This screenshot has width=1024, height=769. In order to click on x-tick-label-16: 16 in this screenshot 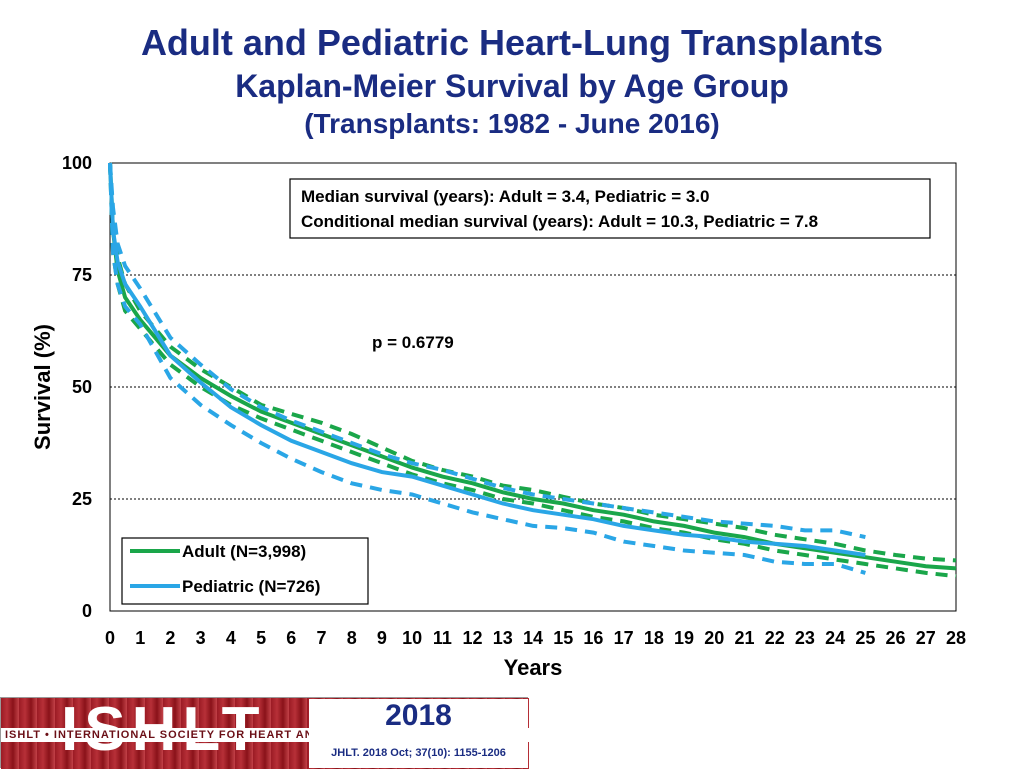, I will do `click(593, 638)`.